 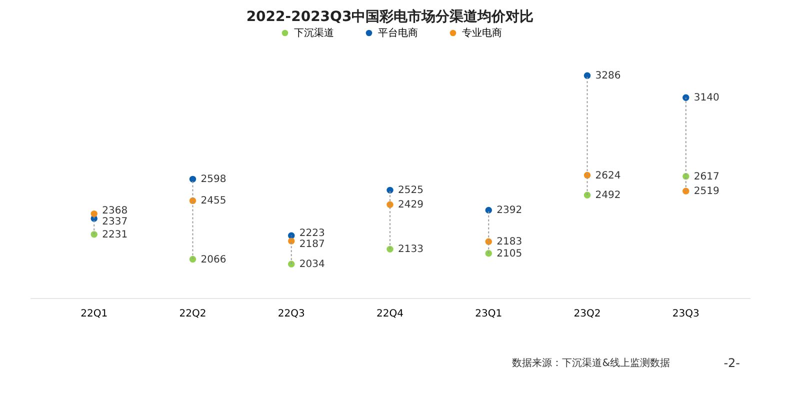 What do you see at coordinates (213, 260) in the screenshot?
I see `data-label: 2066` at bounding box center [213, 260].